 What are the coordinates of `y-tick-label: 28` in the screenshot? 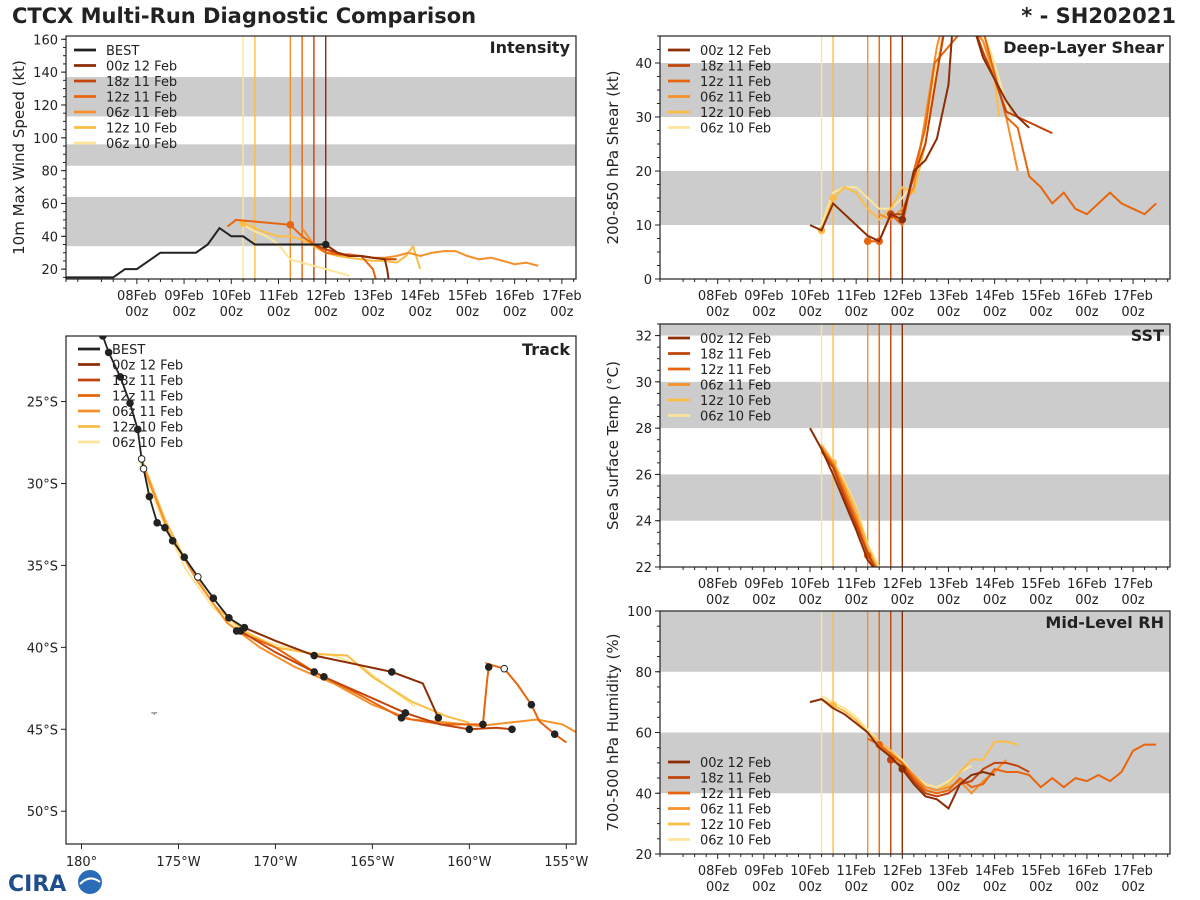 It's located at (643, 429).